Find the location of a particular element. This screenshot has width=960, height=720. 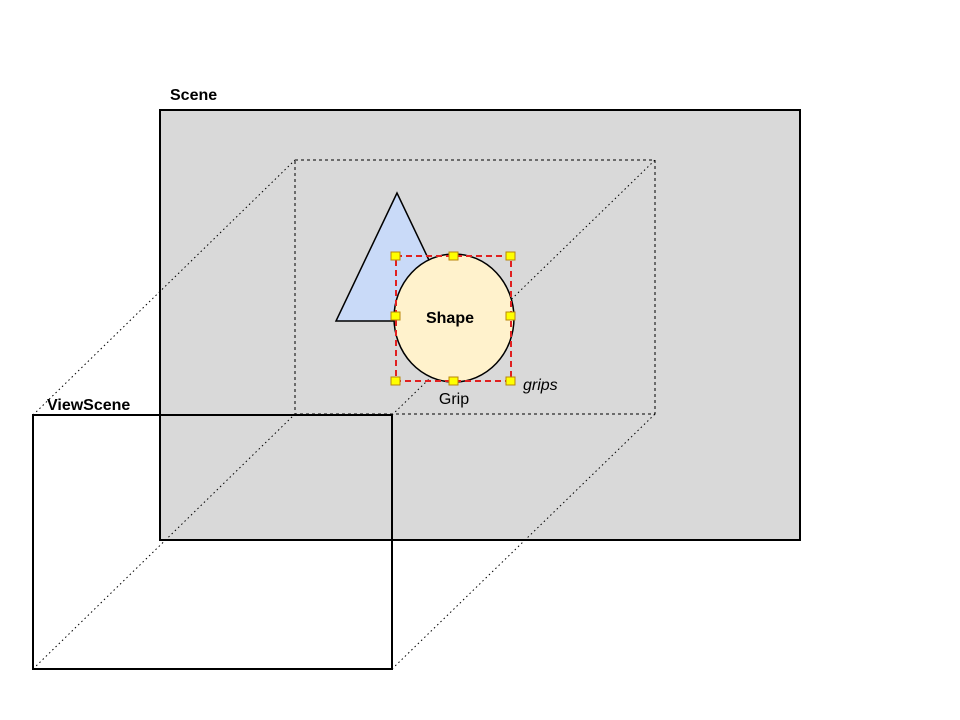

view-scene-label: ViewScene is located at coordinates (88, 405).